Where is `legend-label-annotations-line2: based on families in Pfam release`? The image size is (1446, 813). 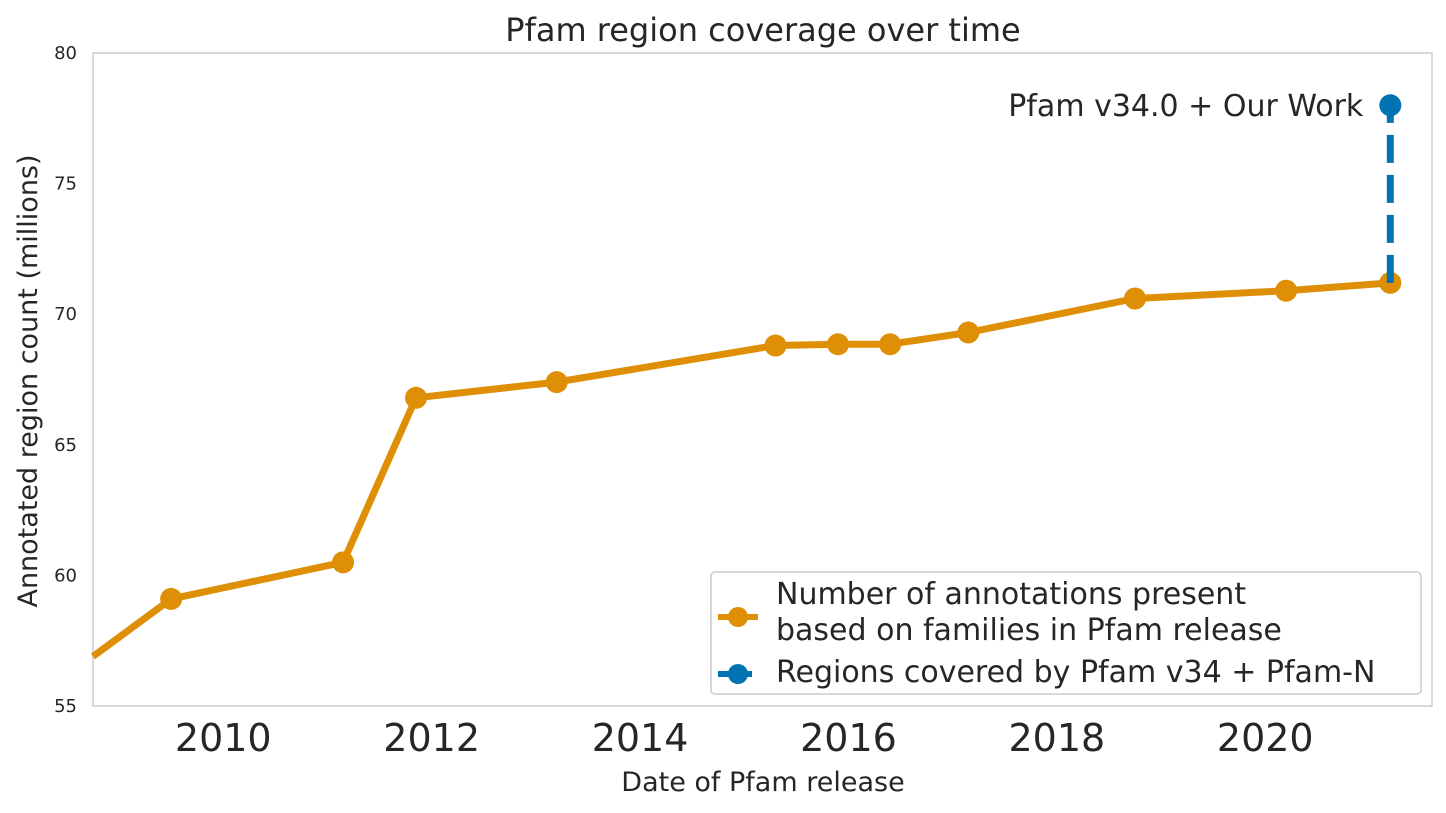 legend-label-annotations-line2: based on families in Pfam release is located at coordinates (1029, 630).